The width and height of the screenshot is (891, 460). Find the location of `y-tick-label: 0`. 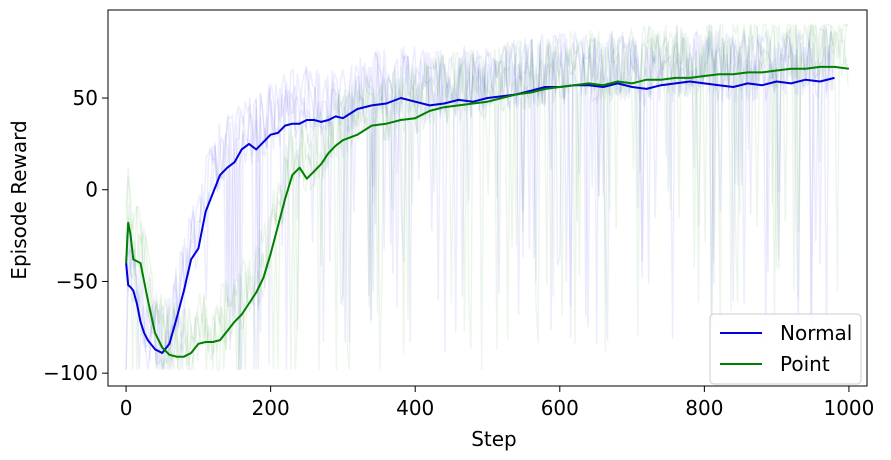

y-tick-label: 0 is located at coordinates (91, 190).